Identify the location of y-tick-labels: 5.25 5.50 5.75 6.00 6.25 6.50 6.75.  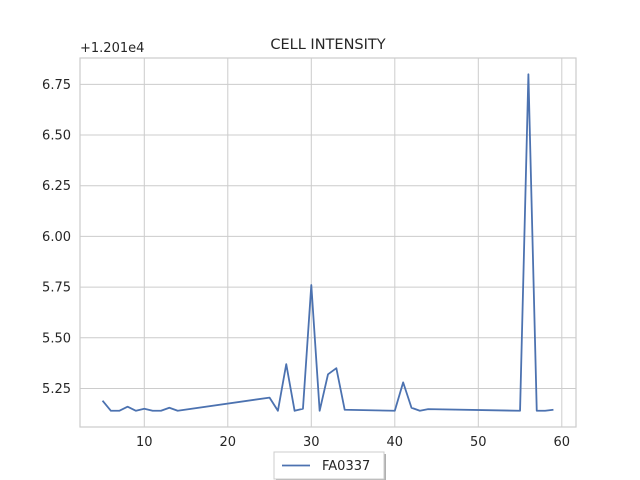
(56, 237).